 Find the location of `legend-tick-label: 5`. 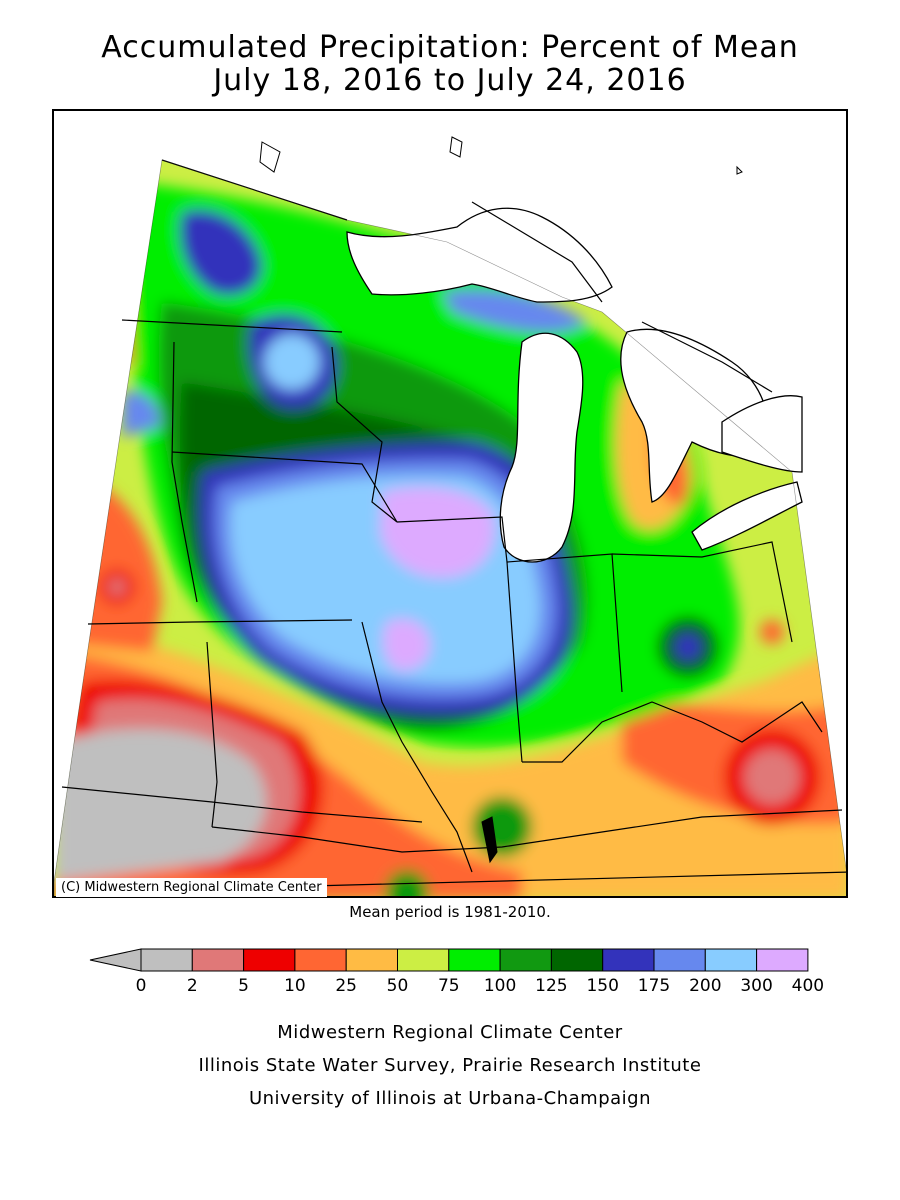

legend-tick-label: 5 is located at coordinates (244, 986).